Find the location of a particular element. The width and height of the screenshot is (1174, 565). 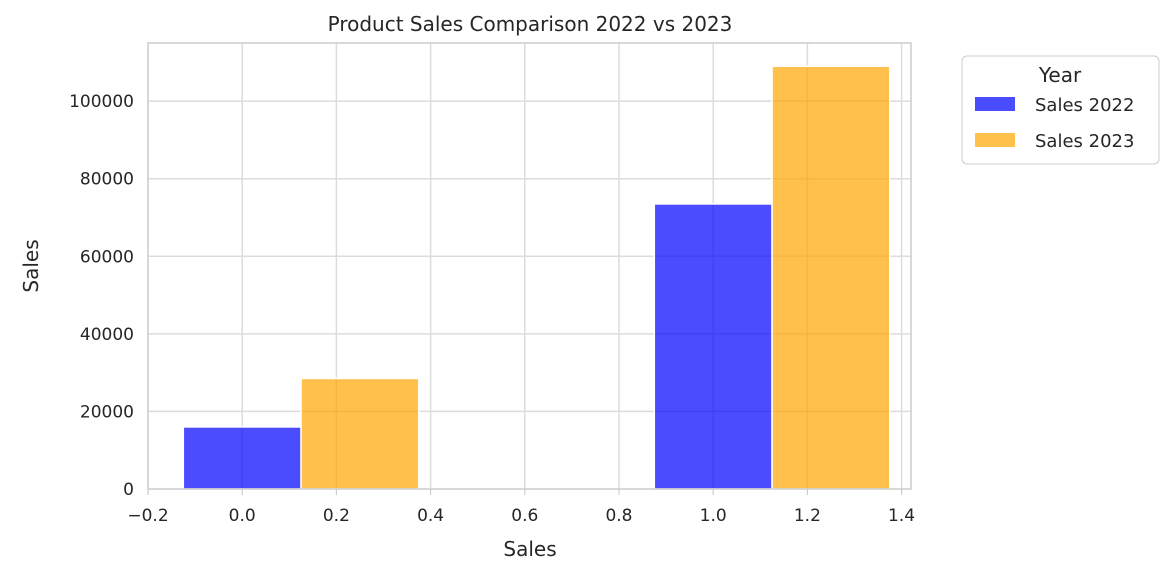

x-tick-label: 0.2 is located at coordinates (336, 516).